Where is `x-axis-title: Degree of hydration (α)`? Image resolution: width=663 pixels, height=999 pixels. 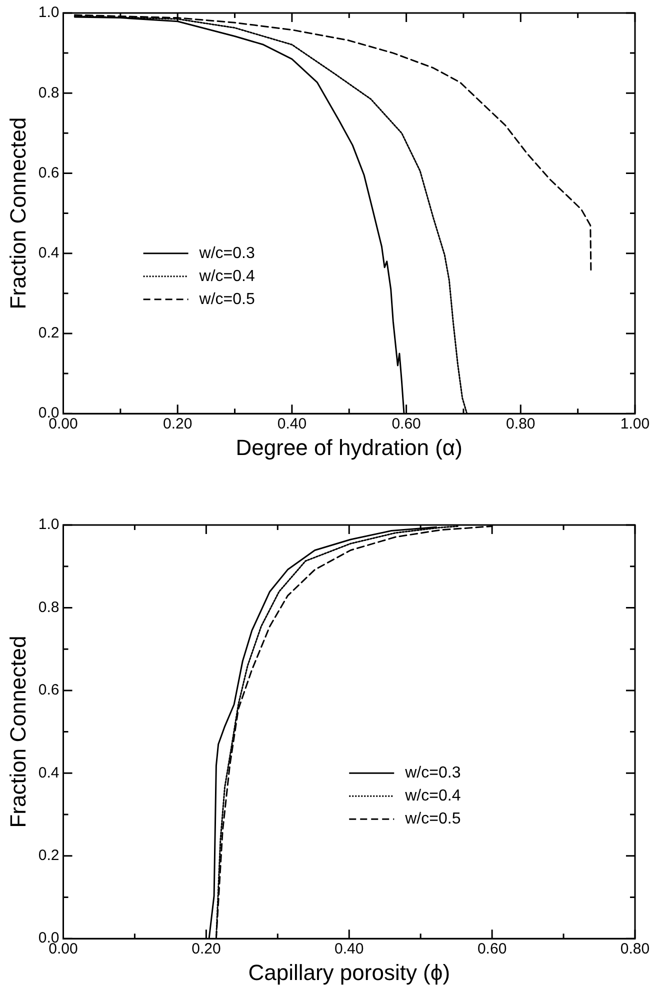
x-axis-title: Degree of hydration (α) is located at coordinates (349, 447).